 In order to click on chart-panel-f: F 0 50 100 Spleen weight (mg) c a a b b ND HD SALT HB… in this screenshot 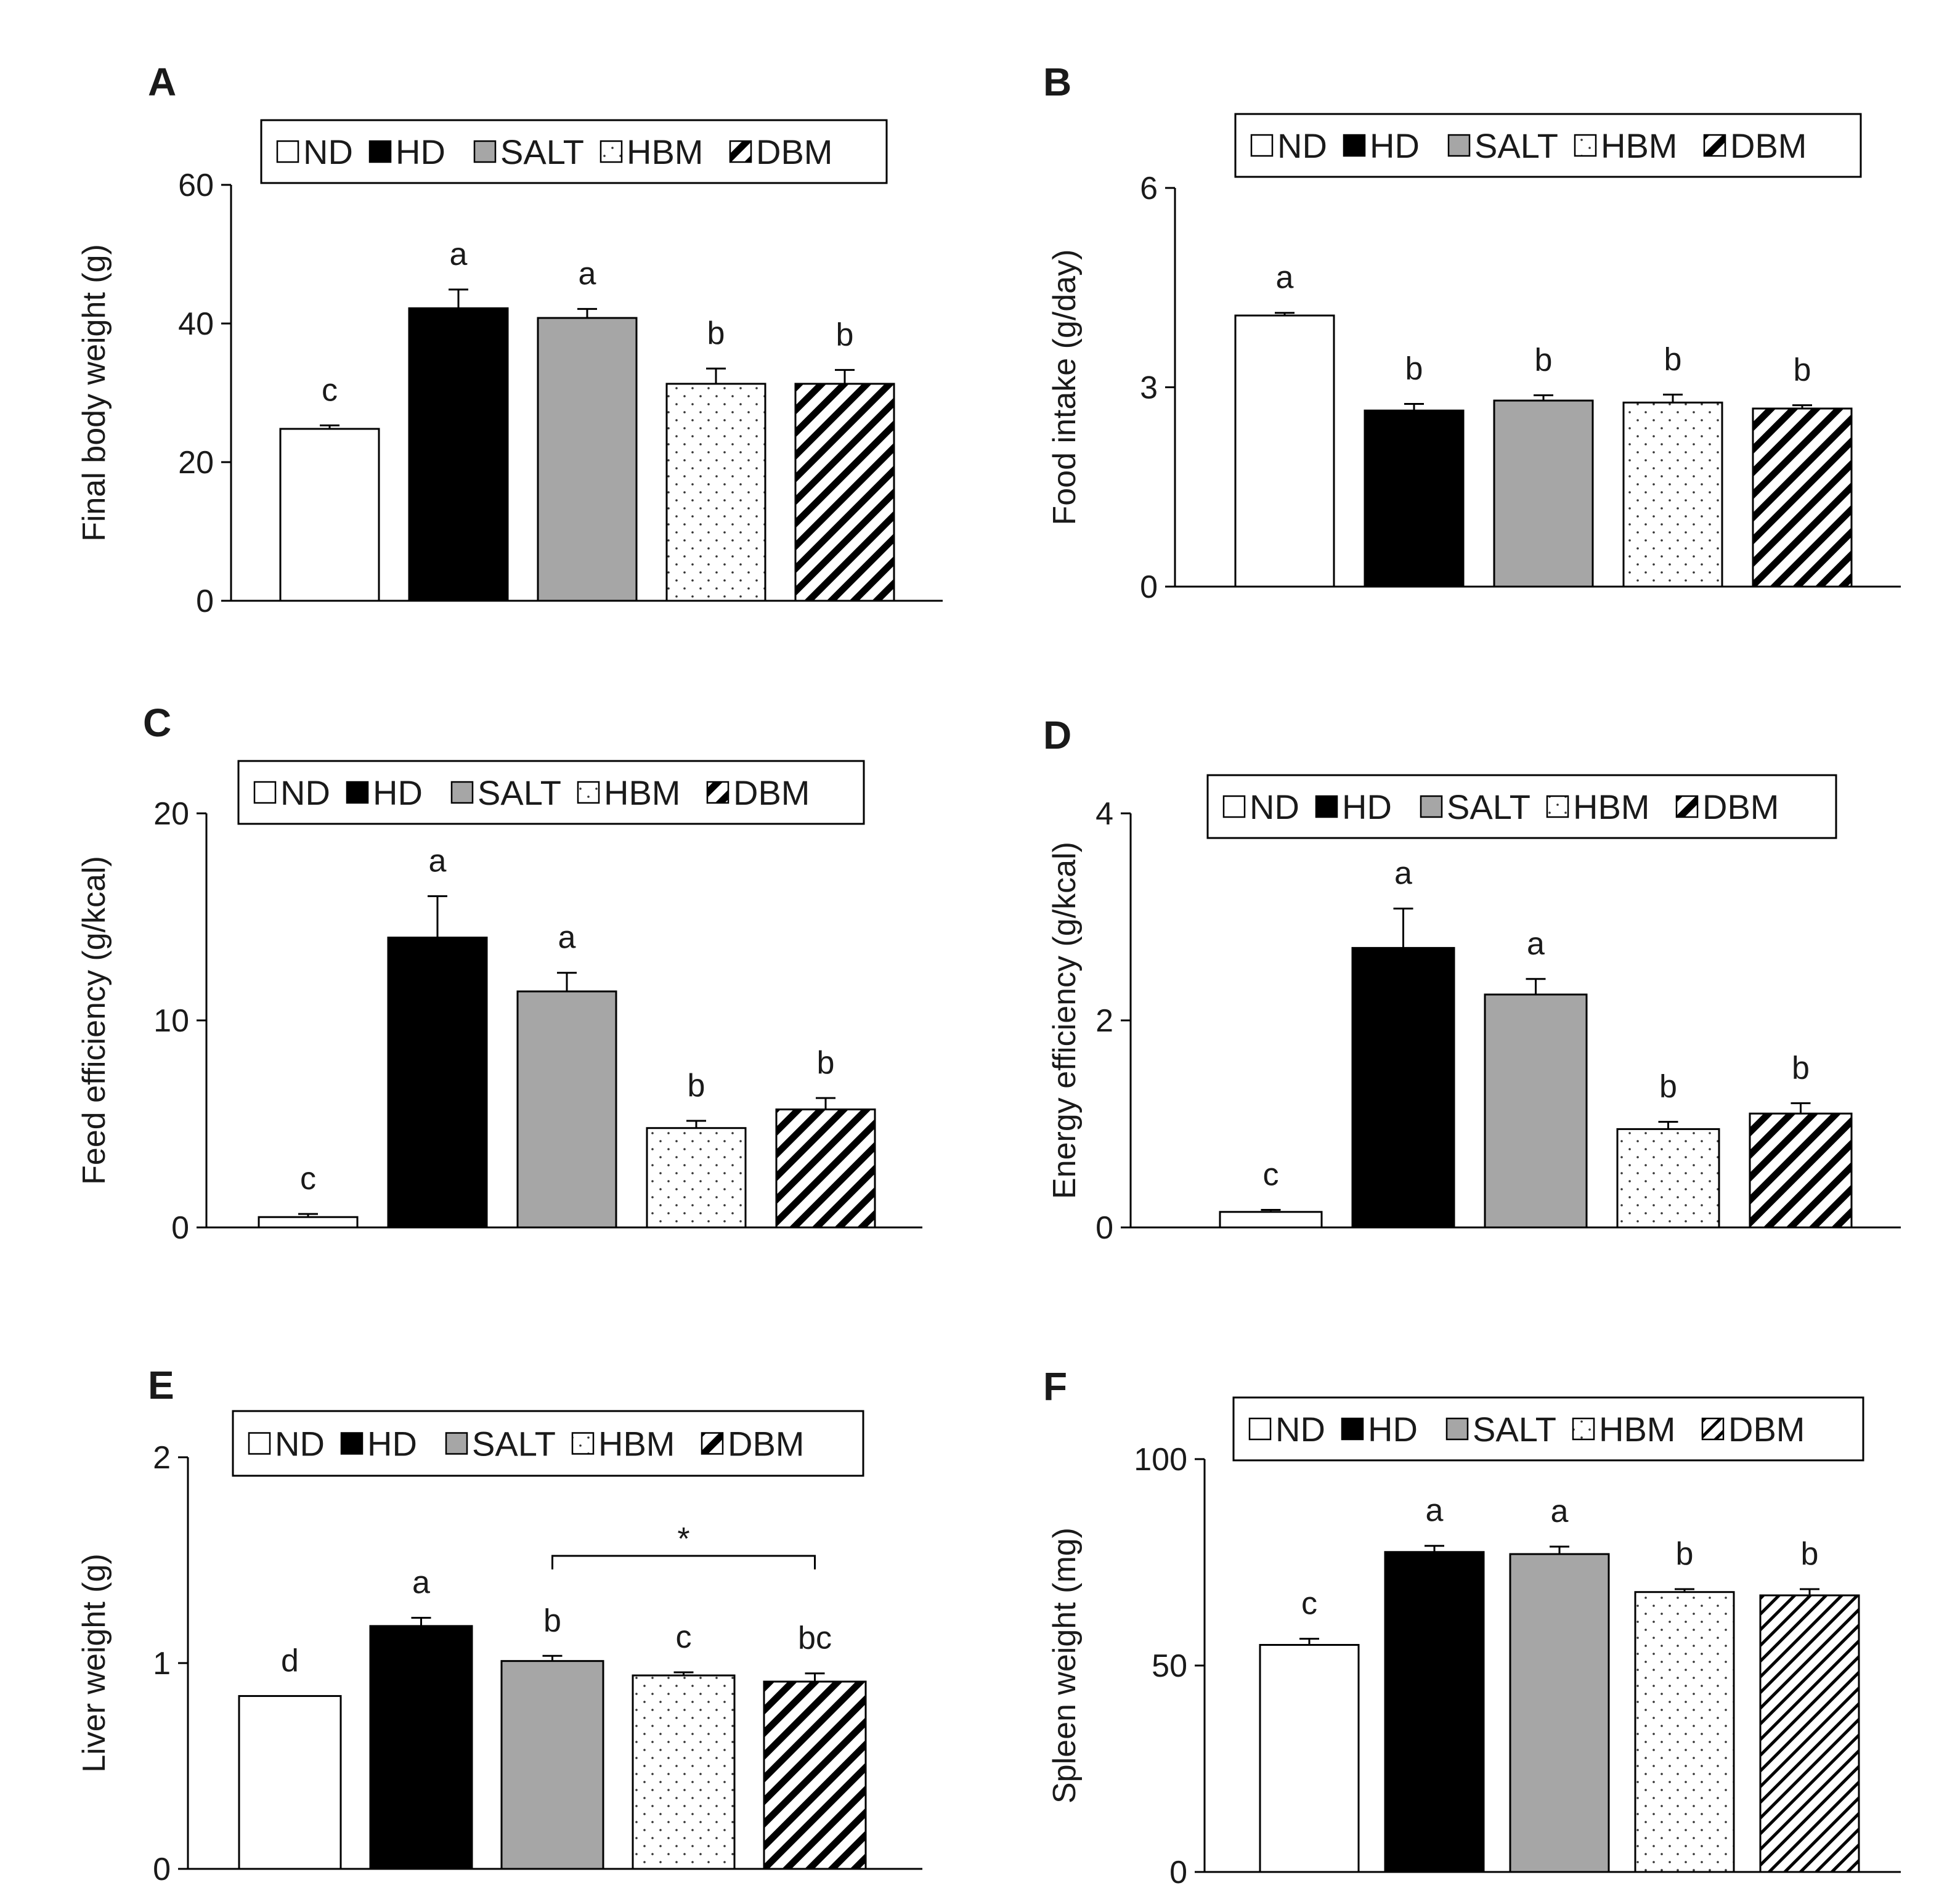, I will do `click(1472, 1627)`.